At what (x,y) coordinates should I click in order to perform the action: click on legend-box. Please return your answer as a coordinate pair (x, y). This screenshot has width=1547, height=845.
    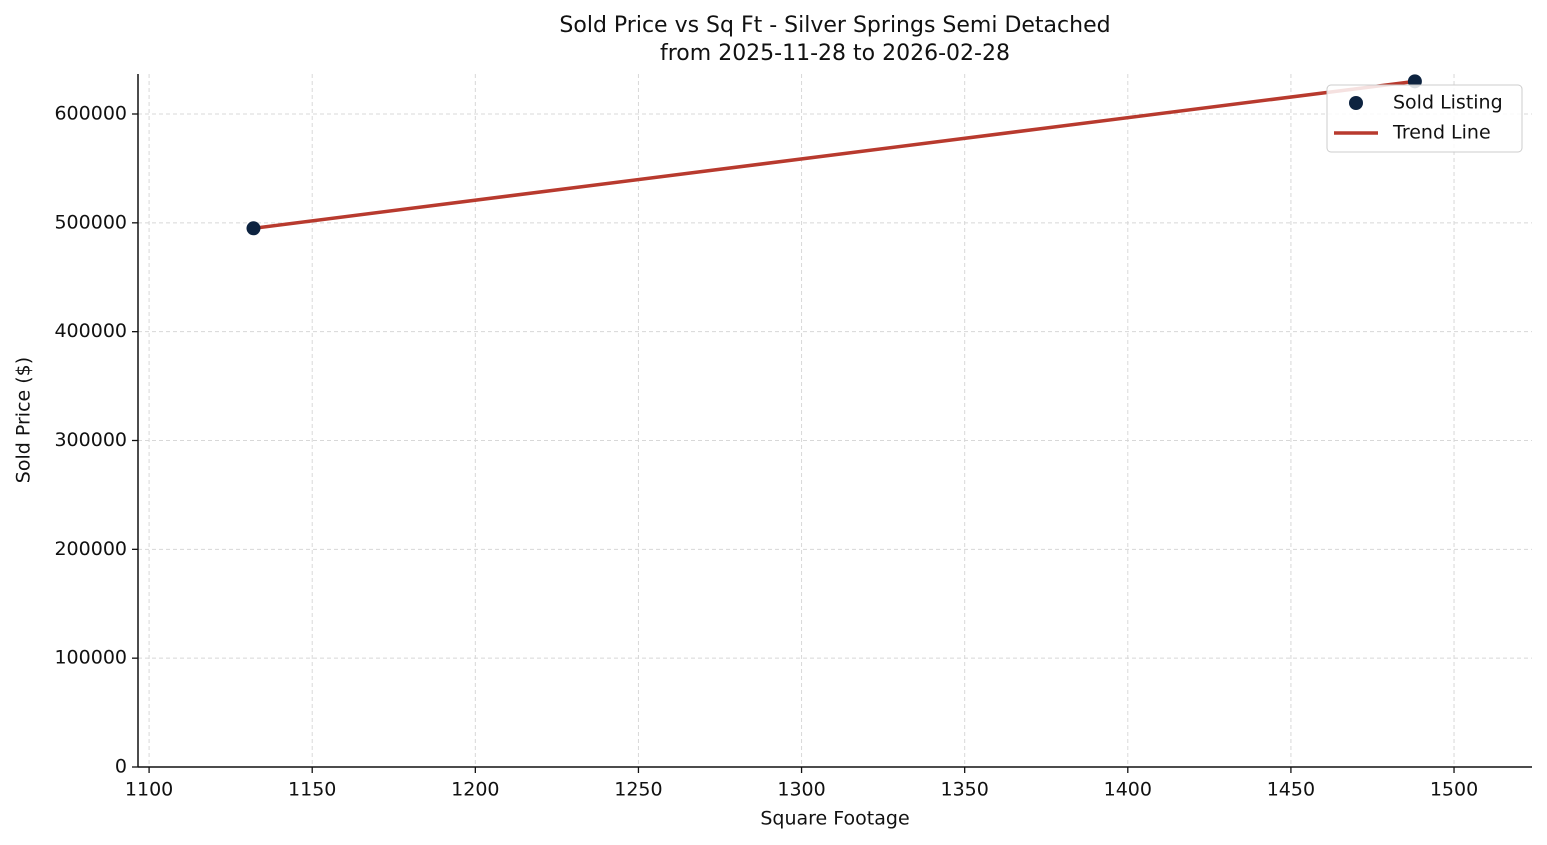
    Looking at the image, I should click on (1424, 118).